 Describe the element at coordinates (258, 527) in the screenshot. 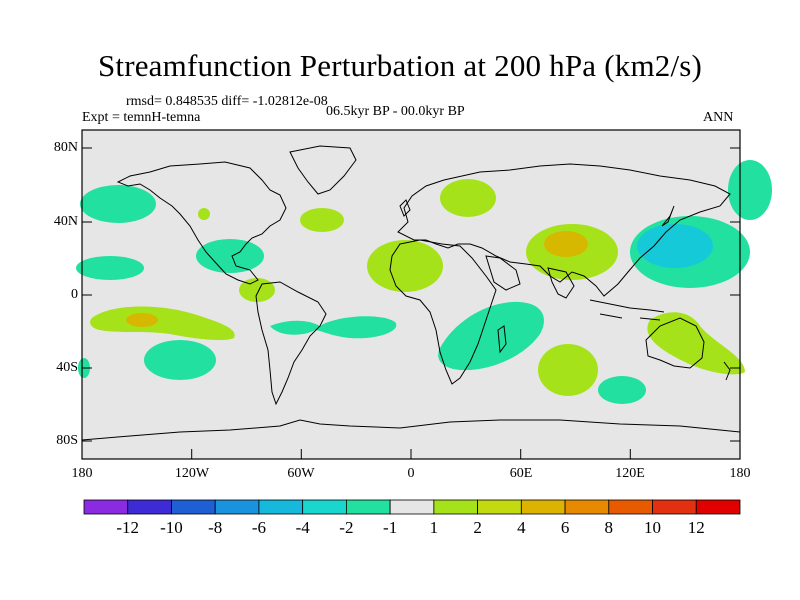

I see `colorbar-label: -6` at that location.